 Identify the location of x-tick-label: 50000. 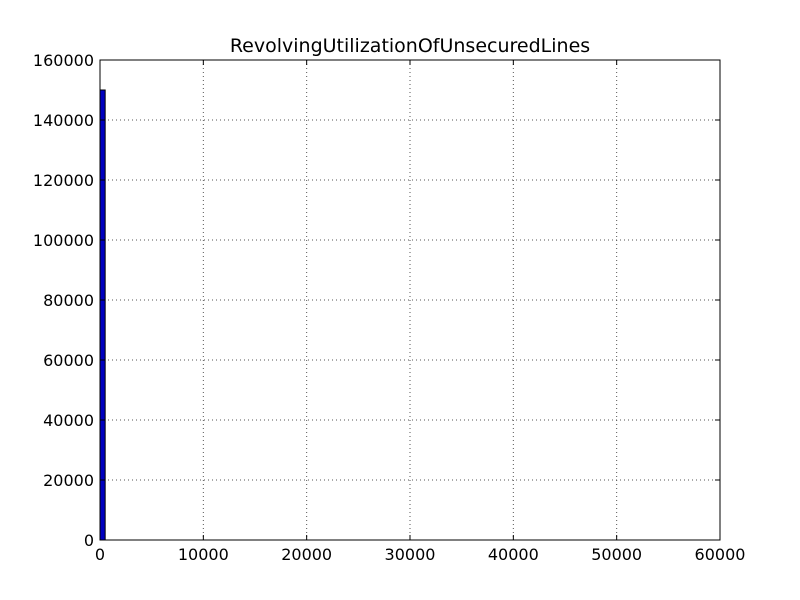
(616, 554).